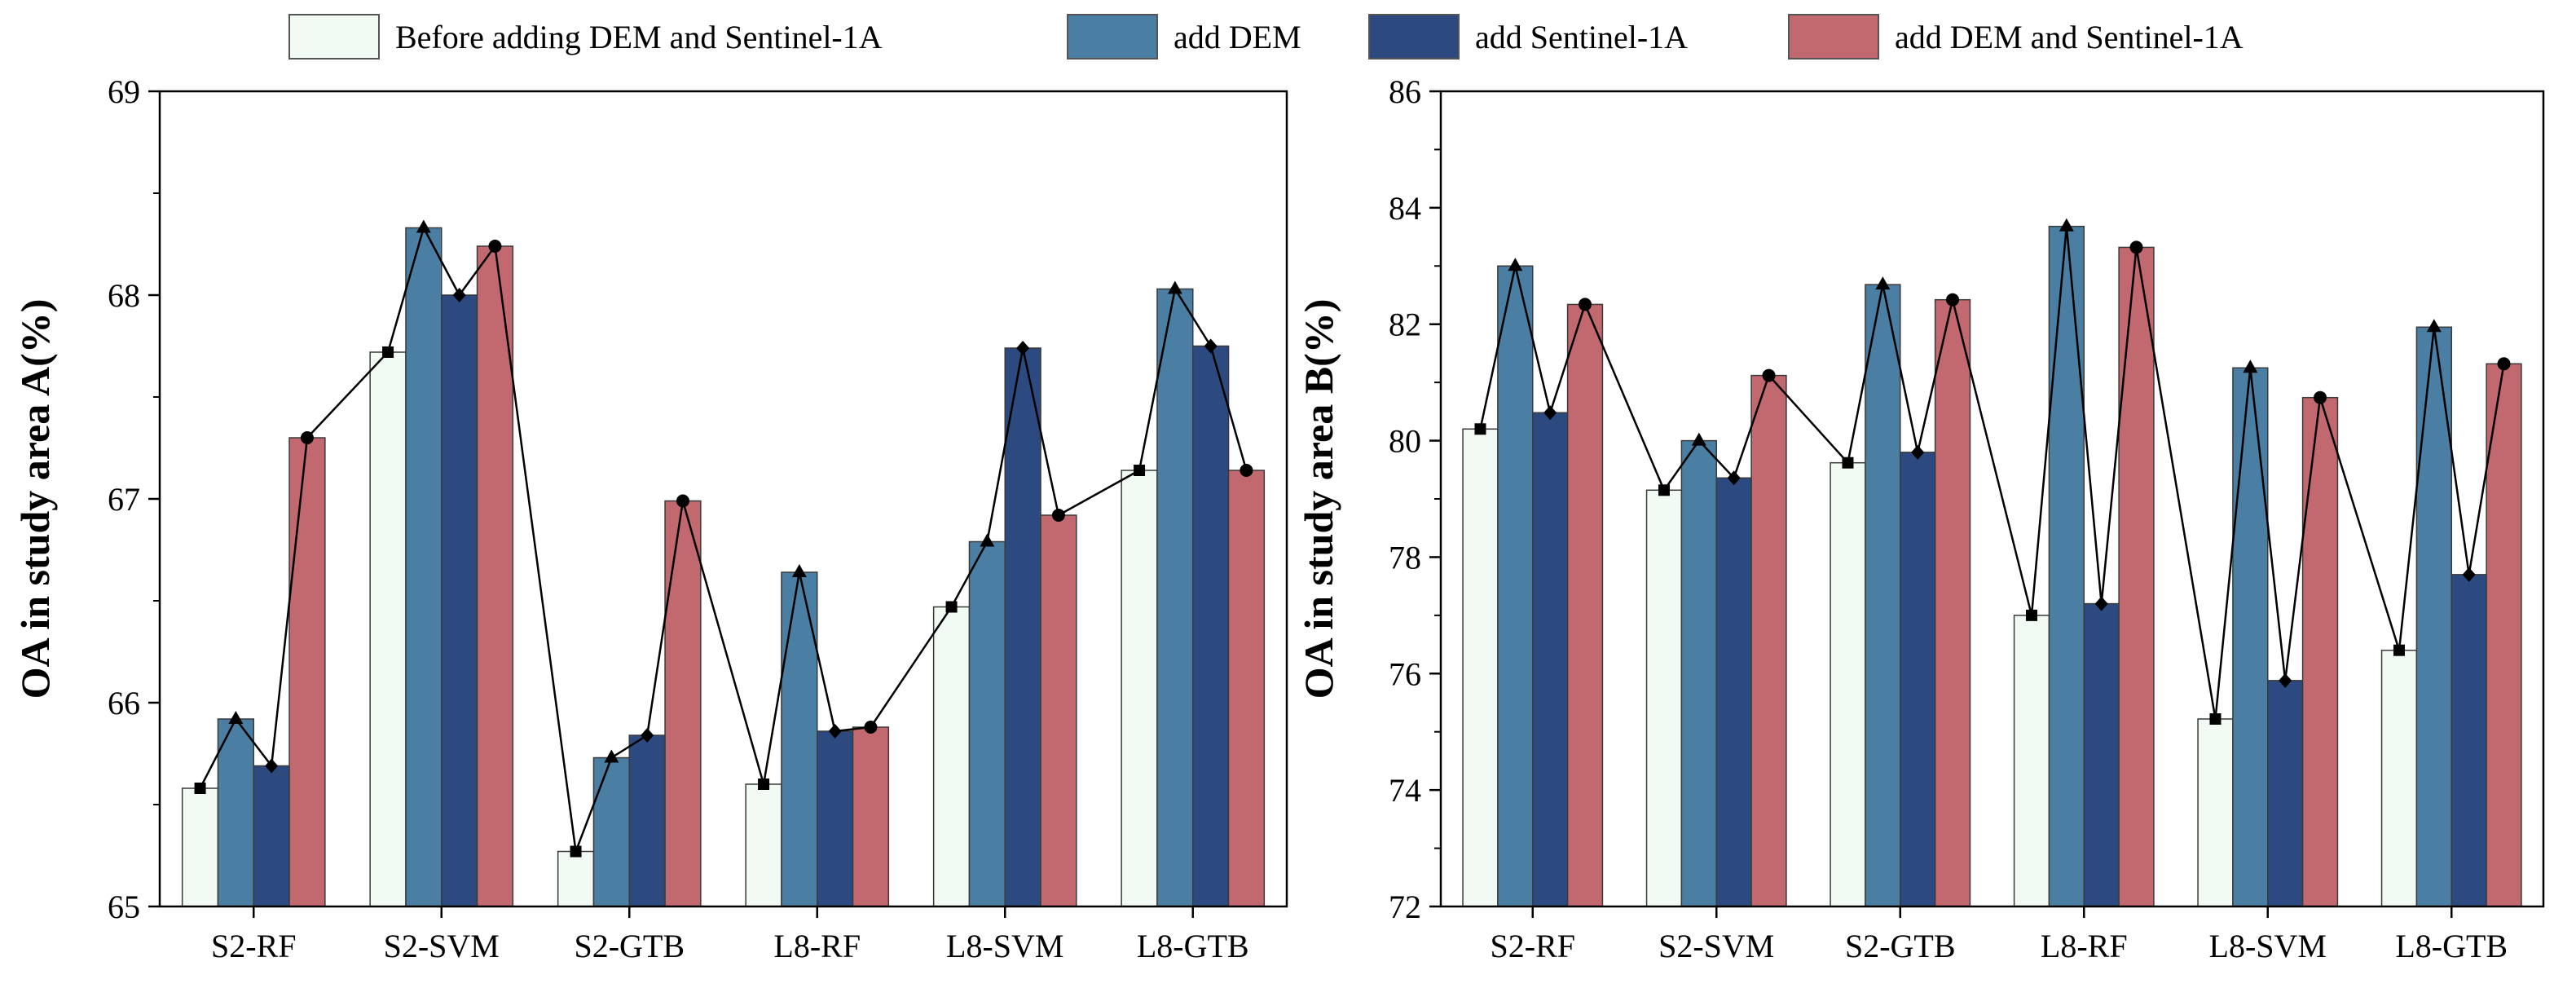 This screenshot has height=988, width=2576. Describe the element at coordinates (1405, 557) in the screenshot. I see `y-tick-label-b-3: 78` at that location.